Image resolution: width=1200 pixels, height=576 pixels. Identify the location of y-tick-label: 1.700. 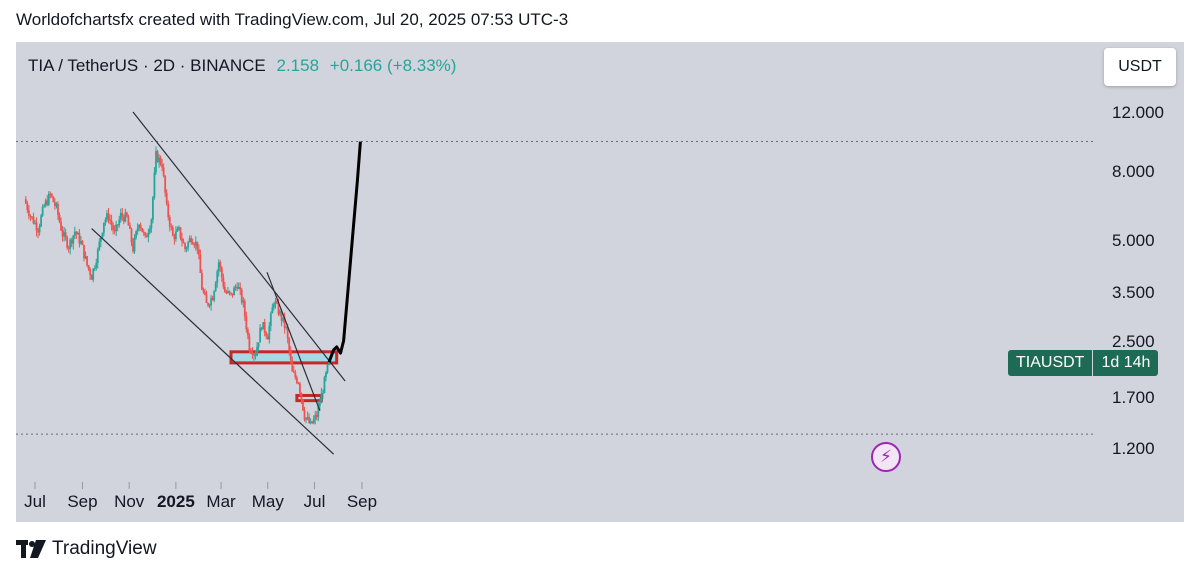
(1133, 397).